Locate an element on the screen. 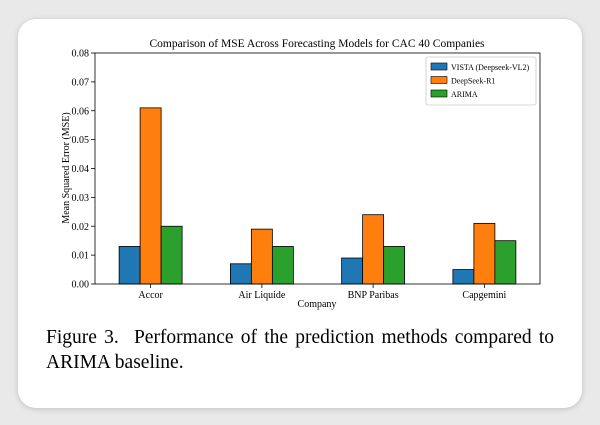 The height and width of the screenshot is (425, 600). y-tick-label: 0.03 is located at coordinates (81, 198).